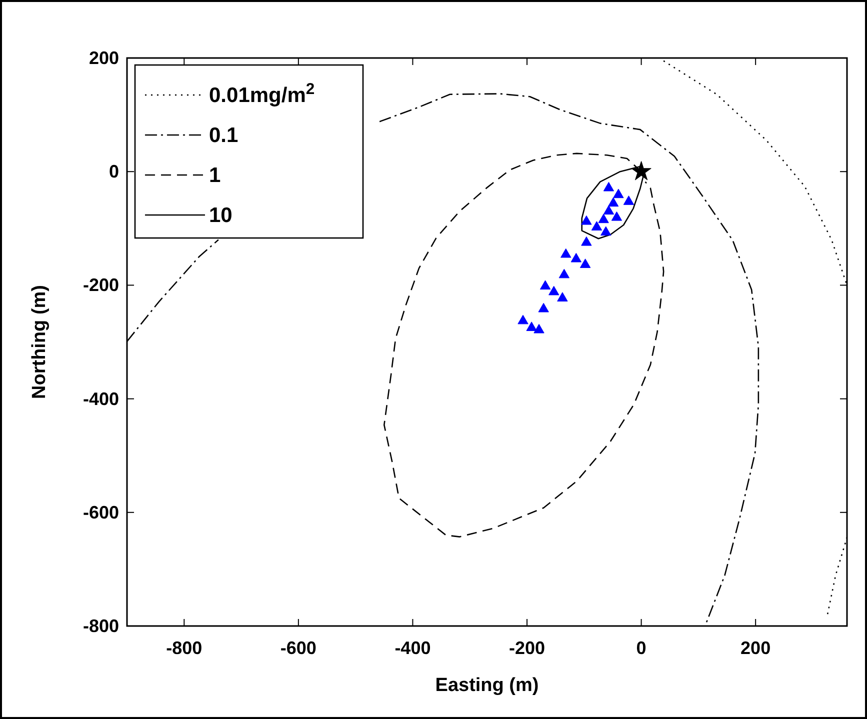  What do you see at coordinates (184, 648) in the screenshot?
I see `x-tick-label: -800` at bounding box center [184, 648].